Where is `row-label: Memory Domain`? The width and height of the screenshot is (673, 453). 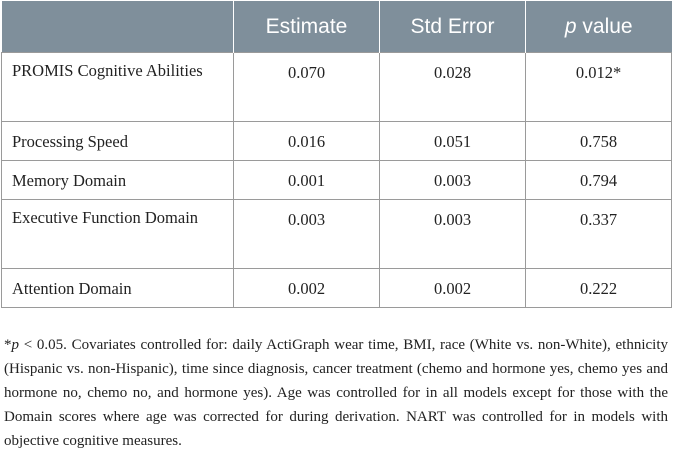
row-label: Memory Domain is located at coordinates (117, 180).